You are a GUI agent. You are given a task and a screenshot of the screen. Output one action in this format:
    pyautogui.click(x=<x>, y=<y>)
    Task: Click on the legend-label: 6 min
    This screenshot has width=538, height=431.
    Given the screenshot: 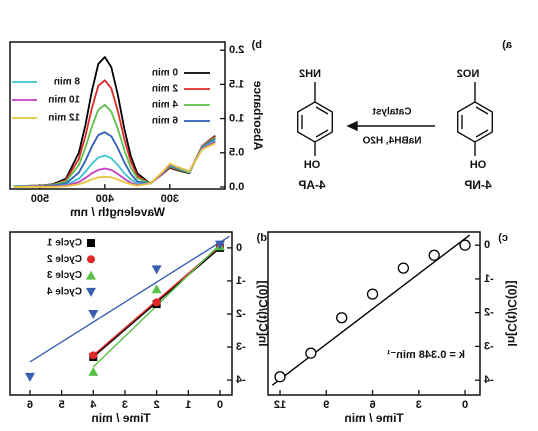 What is the action you would take?
    pyautogui.click(x=165, y=121)
    